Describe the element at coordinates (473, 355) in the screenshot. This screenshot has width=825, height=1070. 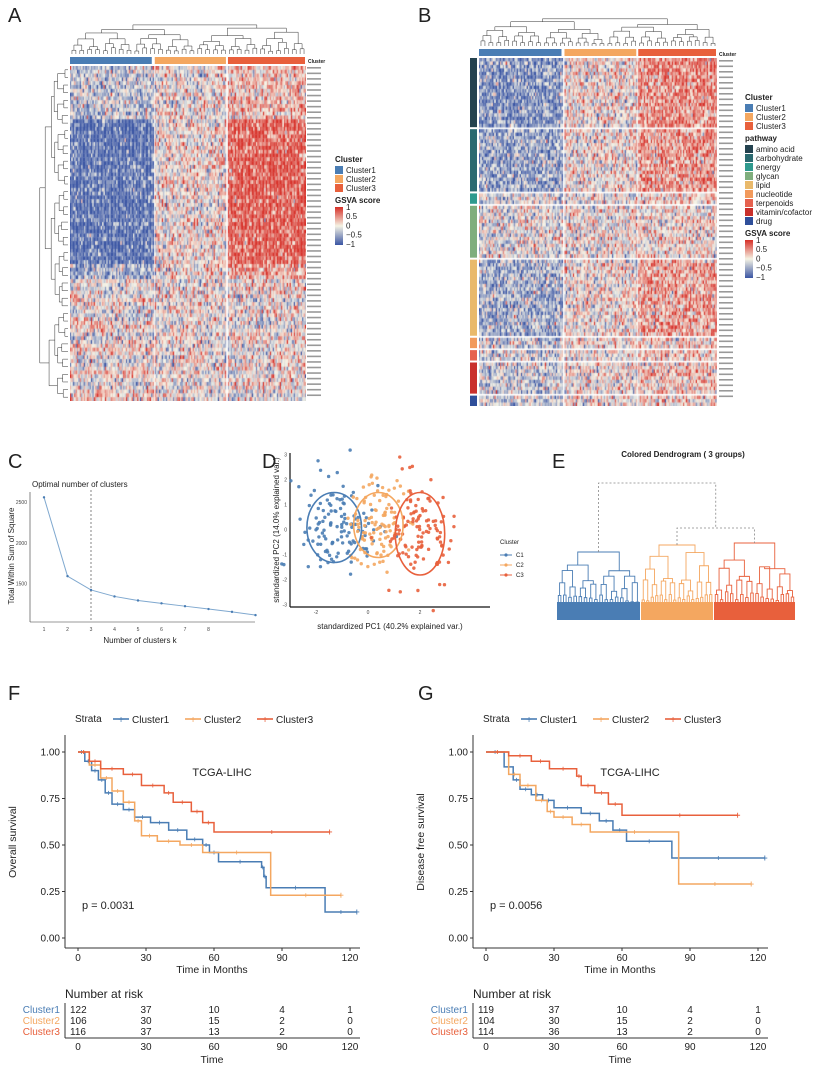
I see `pathway-annotation` at that location.